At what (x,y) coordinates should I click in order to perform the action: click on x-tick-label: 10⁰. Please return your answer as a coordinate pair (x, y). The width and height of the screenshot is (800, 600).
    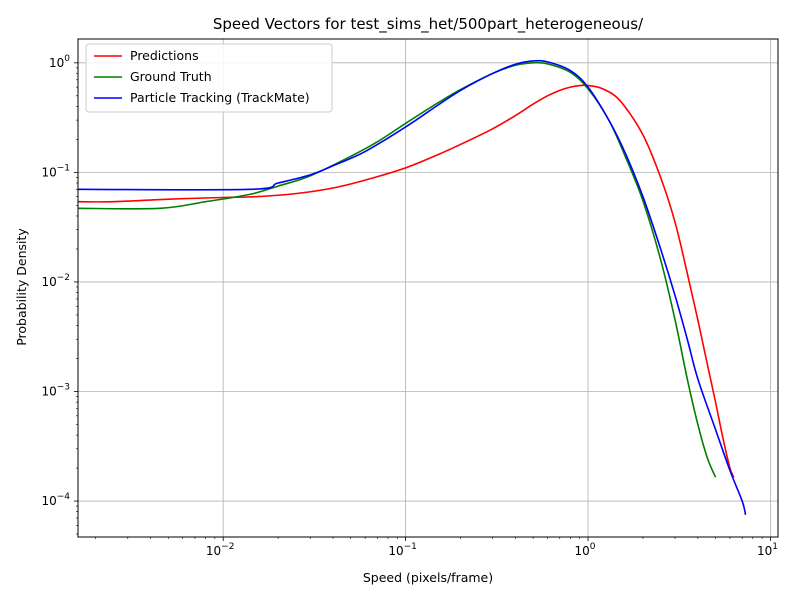
    Looking at the image, I should click on (585, 550).